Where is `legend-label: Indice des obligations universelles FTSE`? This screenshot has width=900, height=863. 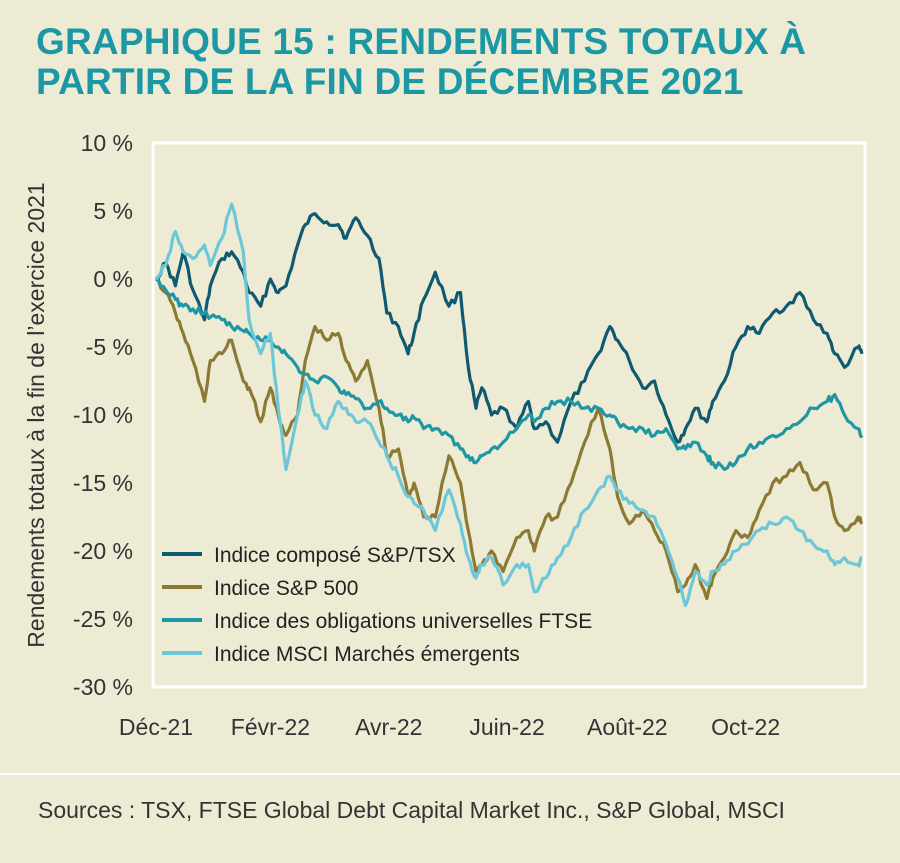
legend-label: Indice des obligations universelles FTSE is located at coordinates (403, 621).